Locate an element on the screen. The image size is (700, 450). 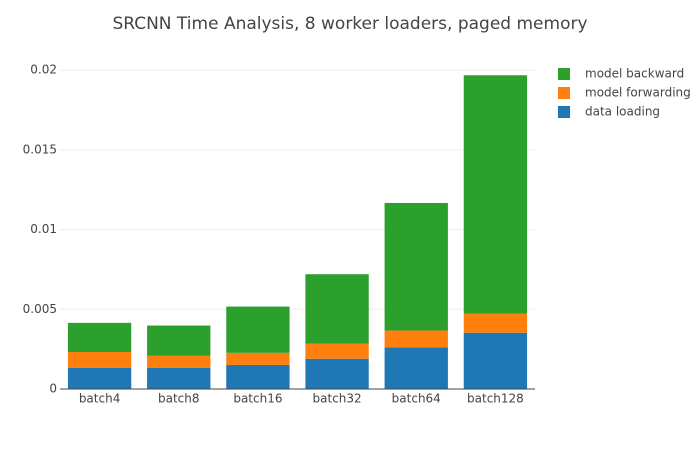
x-tick-label: batch128 is located at coordinates (495, 399).